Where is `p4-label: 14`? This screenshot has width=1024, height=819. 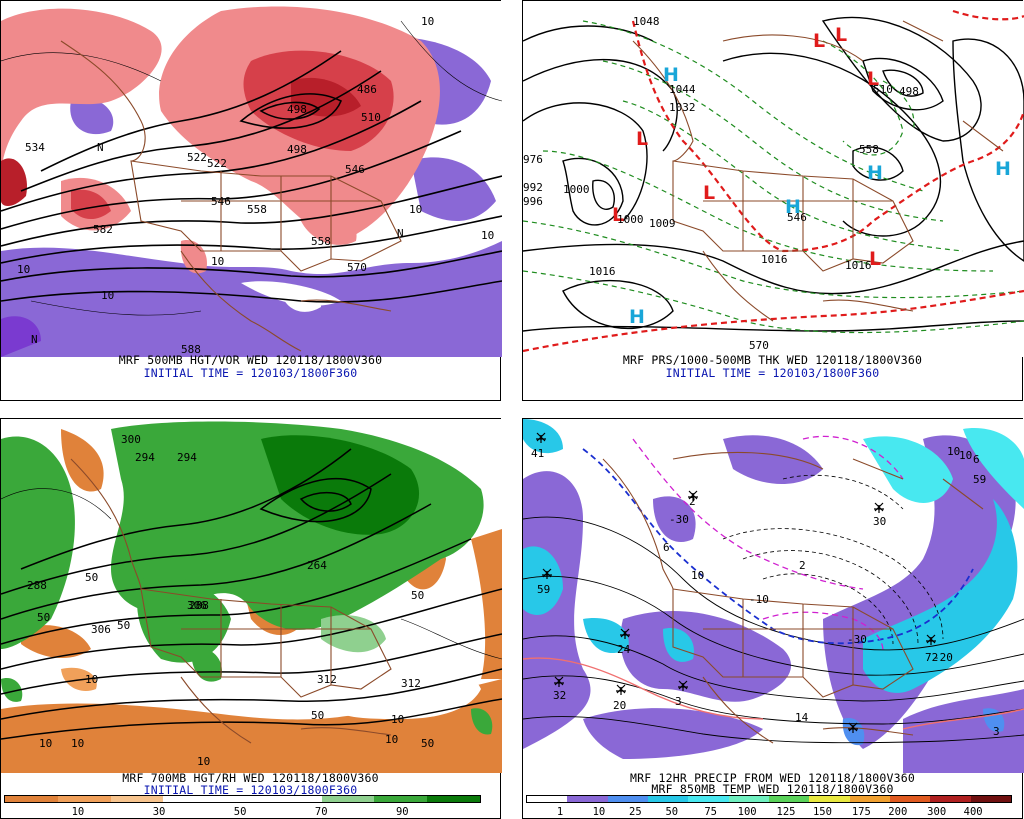
p4-label: 14 is located at coordinates (802, 717).